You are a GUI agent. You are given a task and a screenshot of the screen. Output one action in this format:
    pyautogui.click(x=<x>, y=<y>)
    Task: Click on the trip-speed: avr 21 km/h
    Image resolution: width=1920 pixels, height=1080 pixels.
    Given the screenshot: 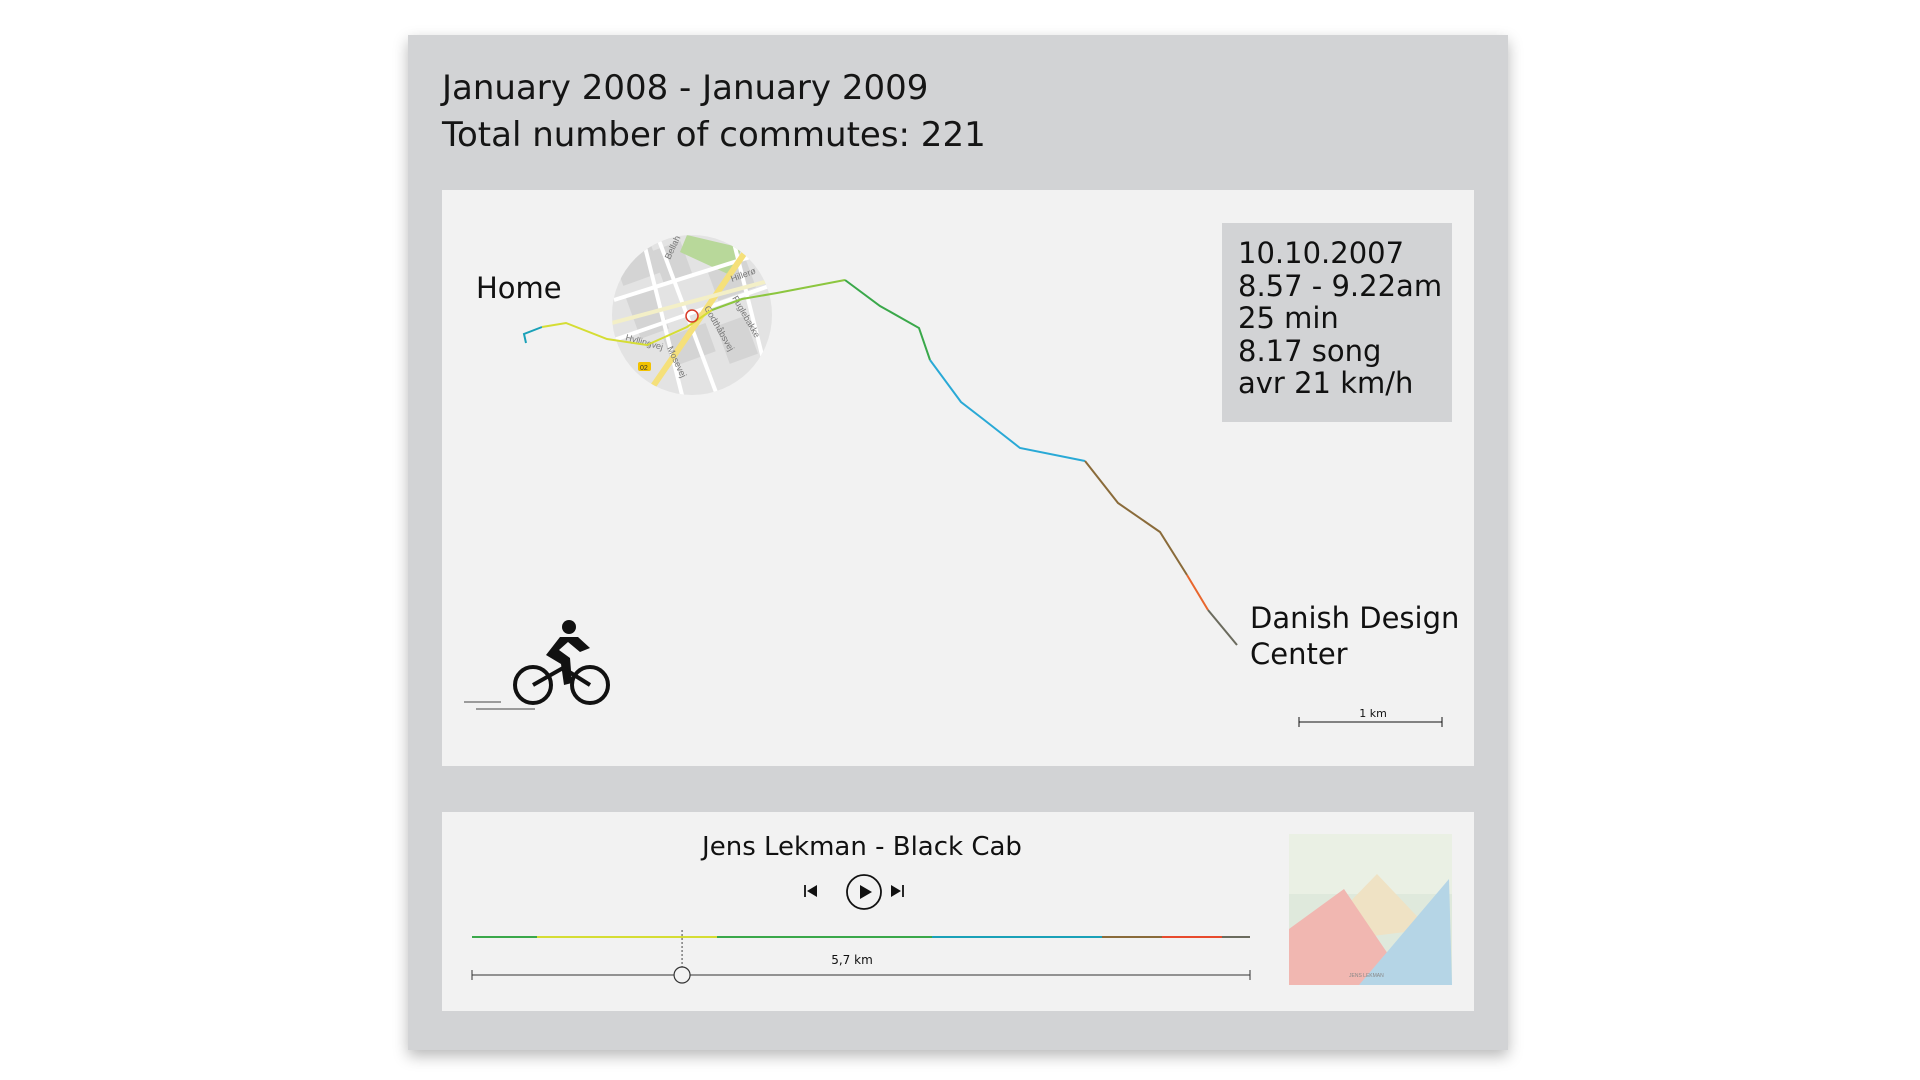 What is the action you would take?
    pyautogui.click(x=1326, y=383)
    